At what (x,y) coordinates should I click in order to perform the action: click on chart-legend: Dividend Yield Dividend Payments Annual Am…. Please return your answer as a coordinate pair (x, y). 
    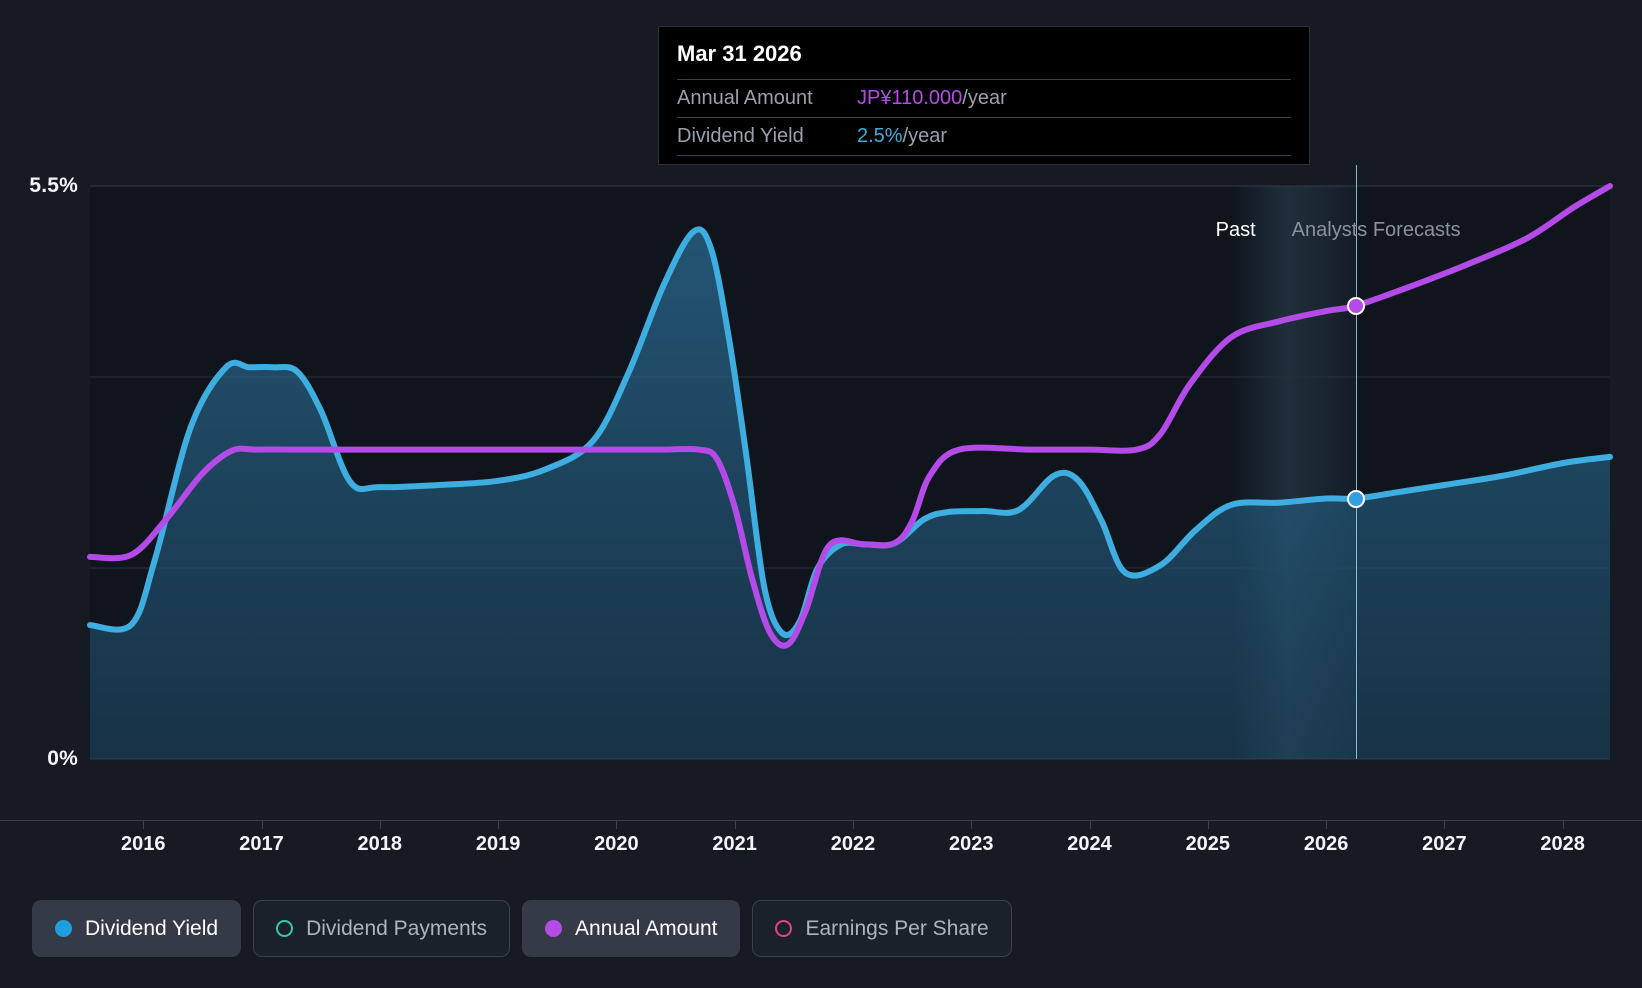
    Looking at the image, I should click on (522, 928).